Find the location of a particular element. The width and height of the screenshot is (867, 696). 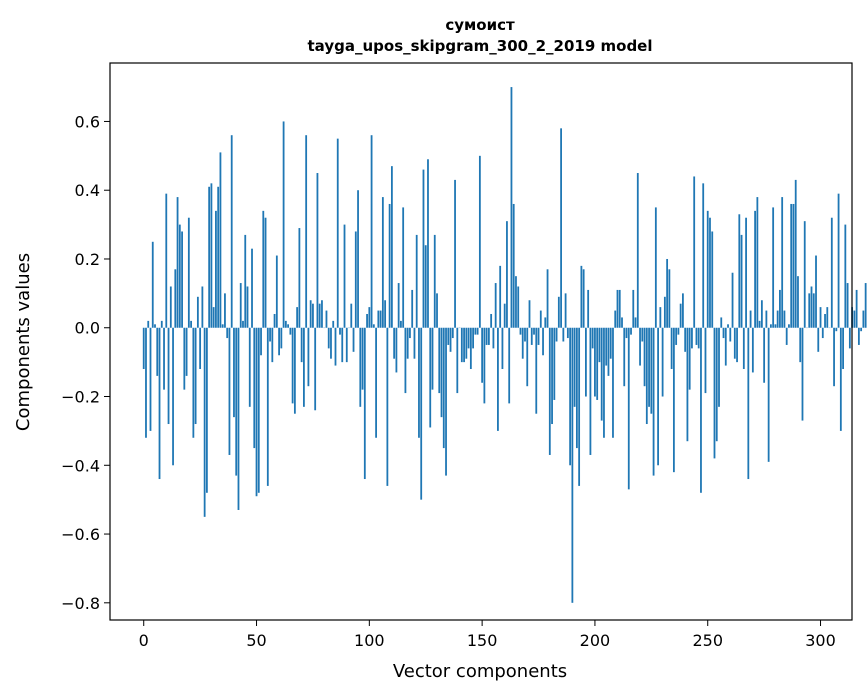

x-tick-label: 50 is located at coordinates (256, 640).